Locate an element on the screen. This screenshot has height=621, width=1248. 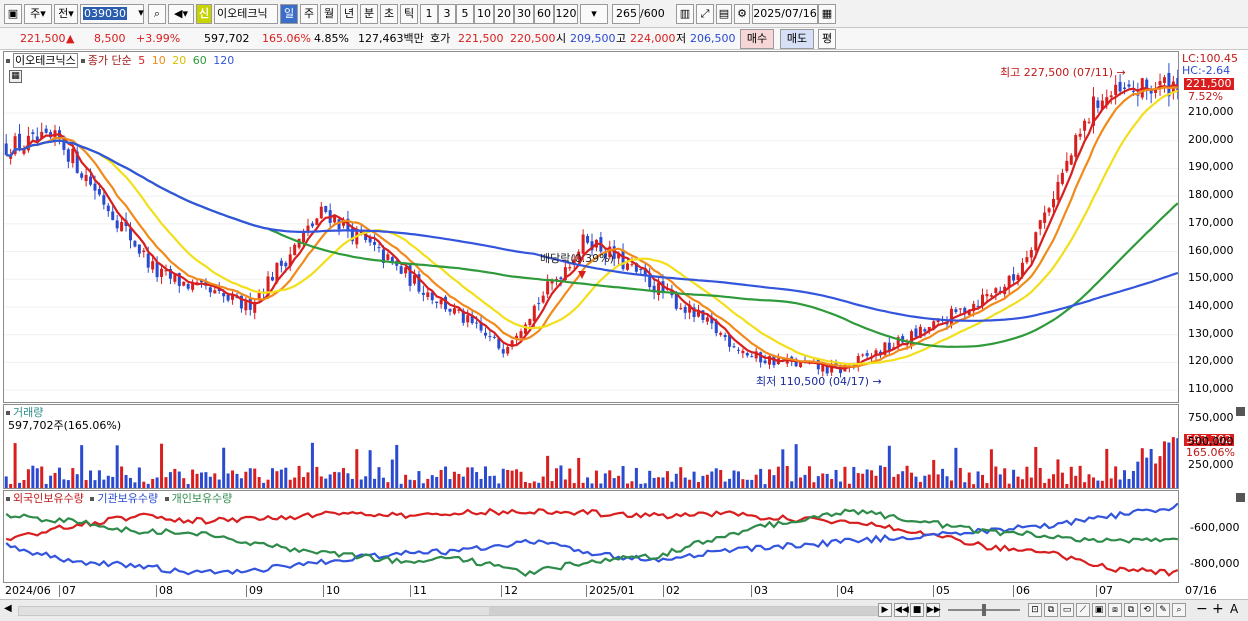
rewind-icon: ◀◀ is located at coordinates (901, 610).